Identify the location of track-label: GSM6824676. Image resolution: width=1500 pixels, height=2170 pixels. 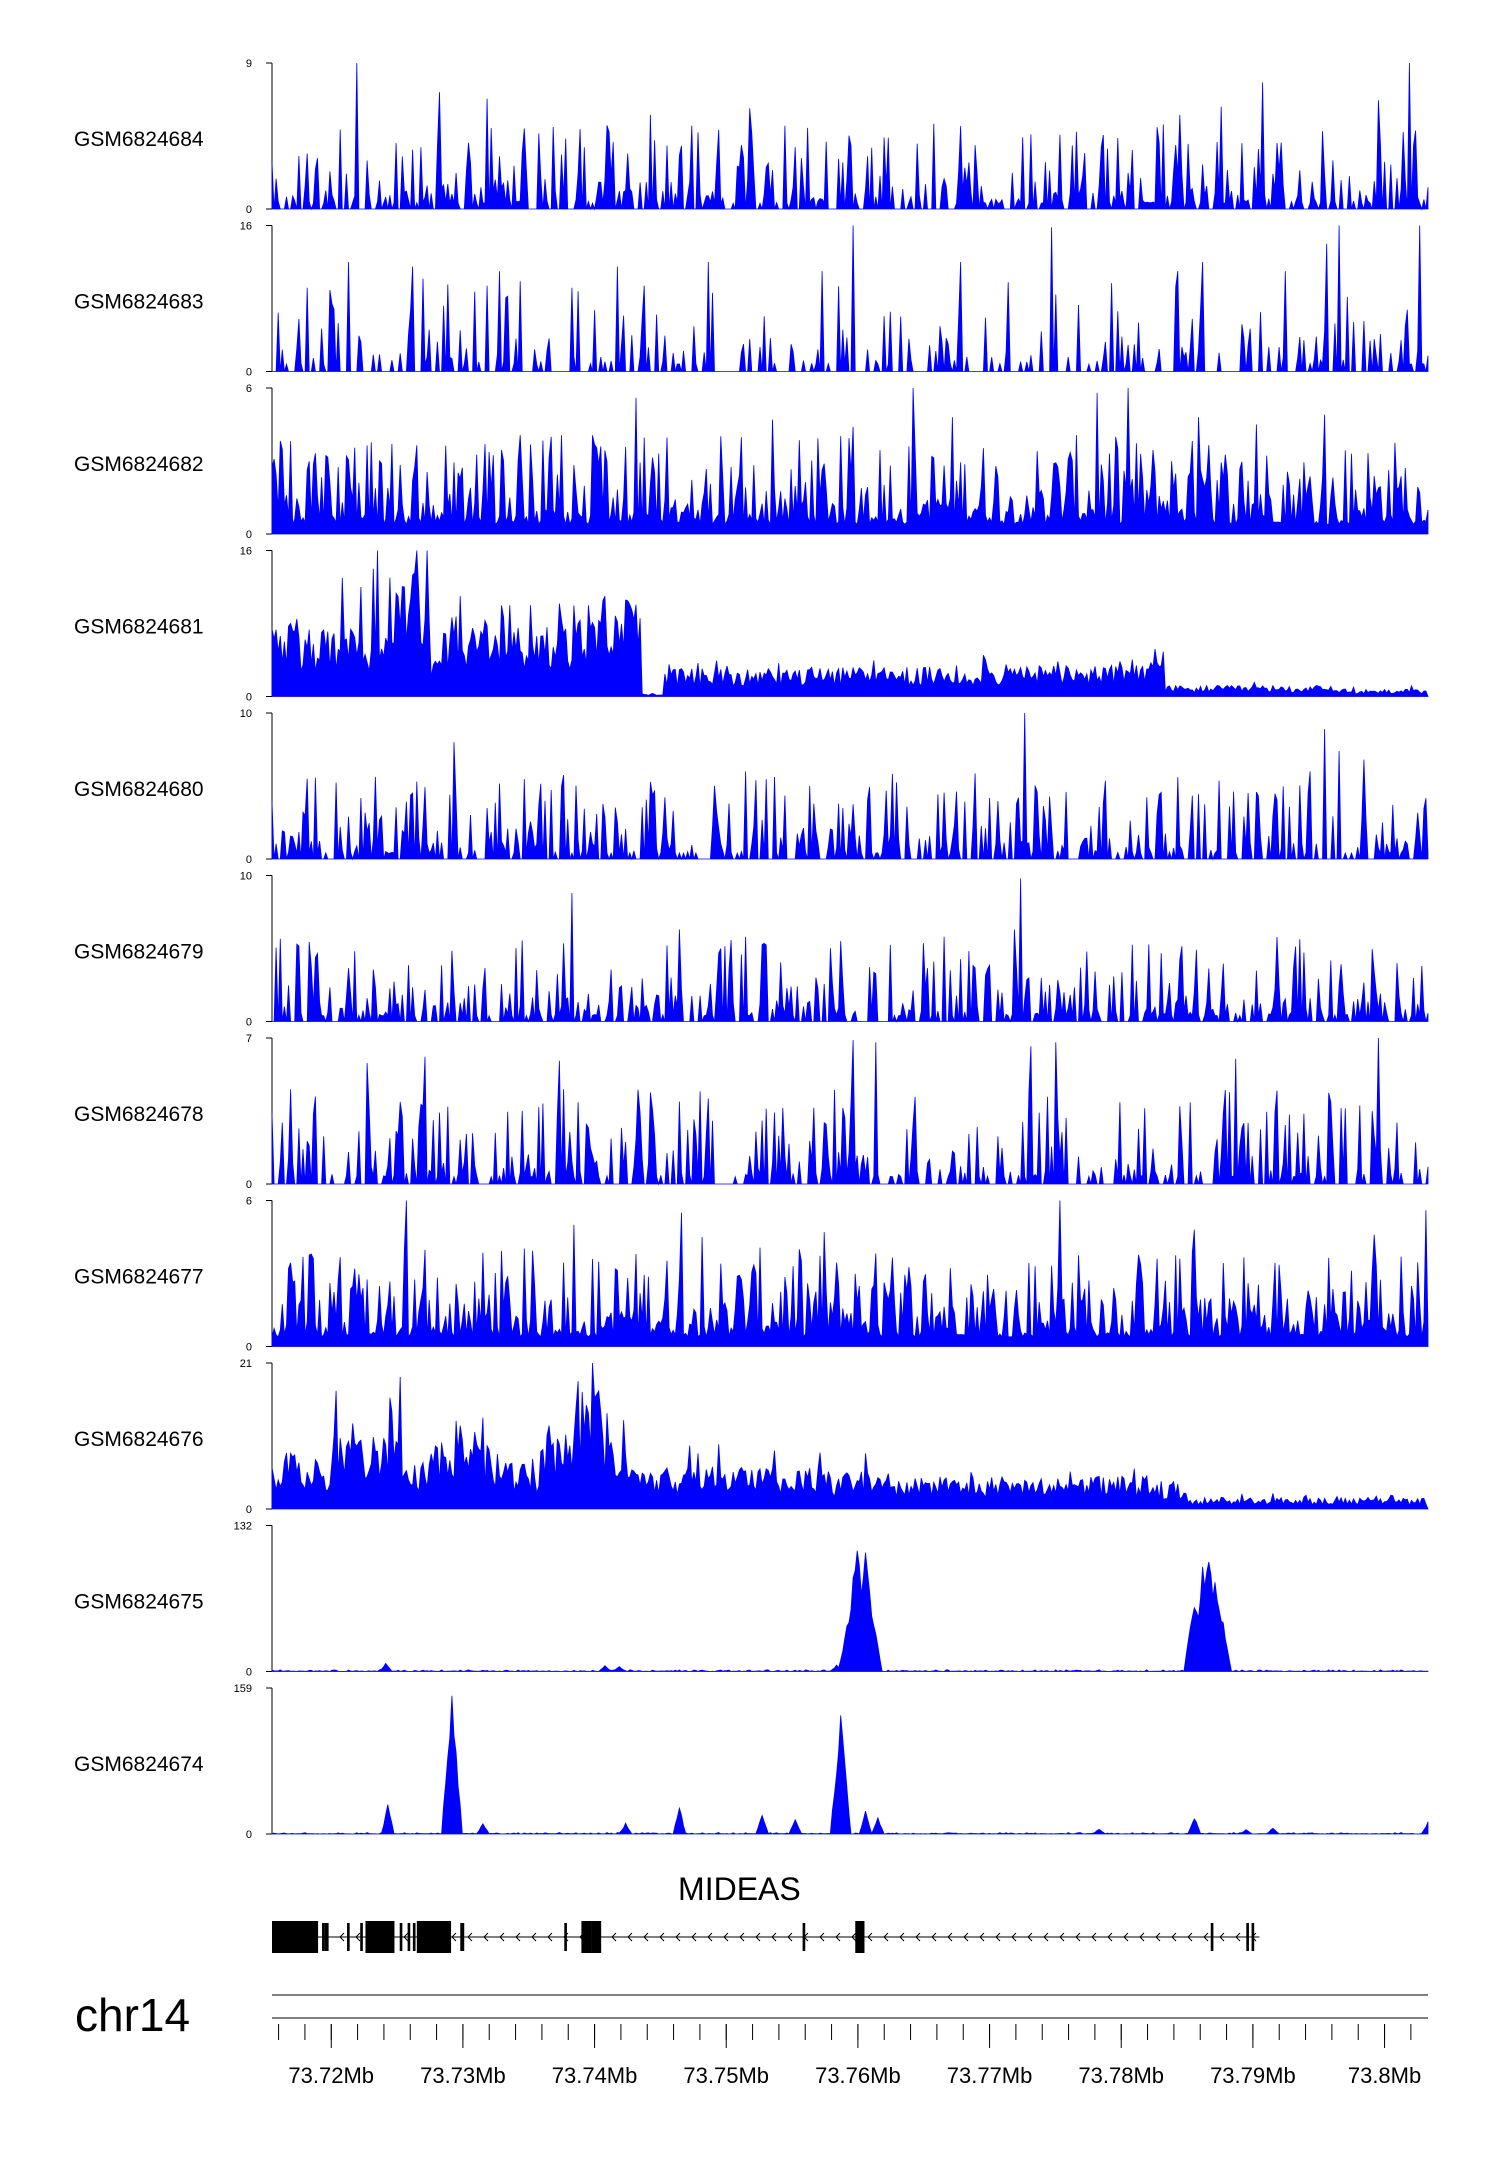
(139, 1439).